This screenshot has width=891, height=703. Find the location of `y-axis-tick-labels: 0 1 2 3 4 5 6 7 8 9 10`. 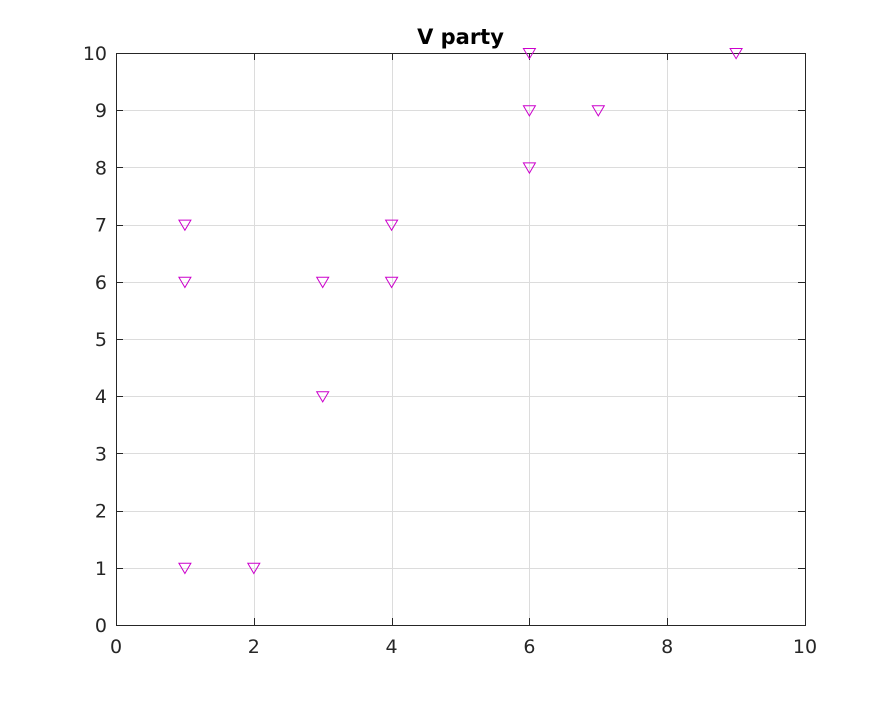

y-axis-tick-labels: 0 1 2 3 4 5 6 7 8 9 10 is located at coordinates (95, 340).